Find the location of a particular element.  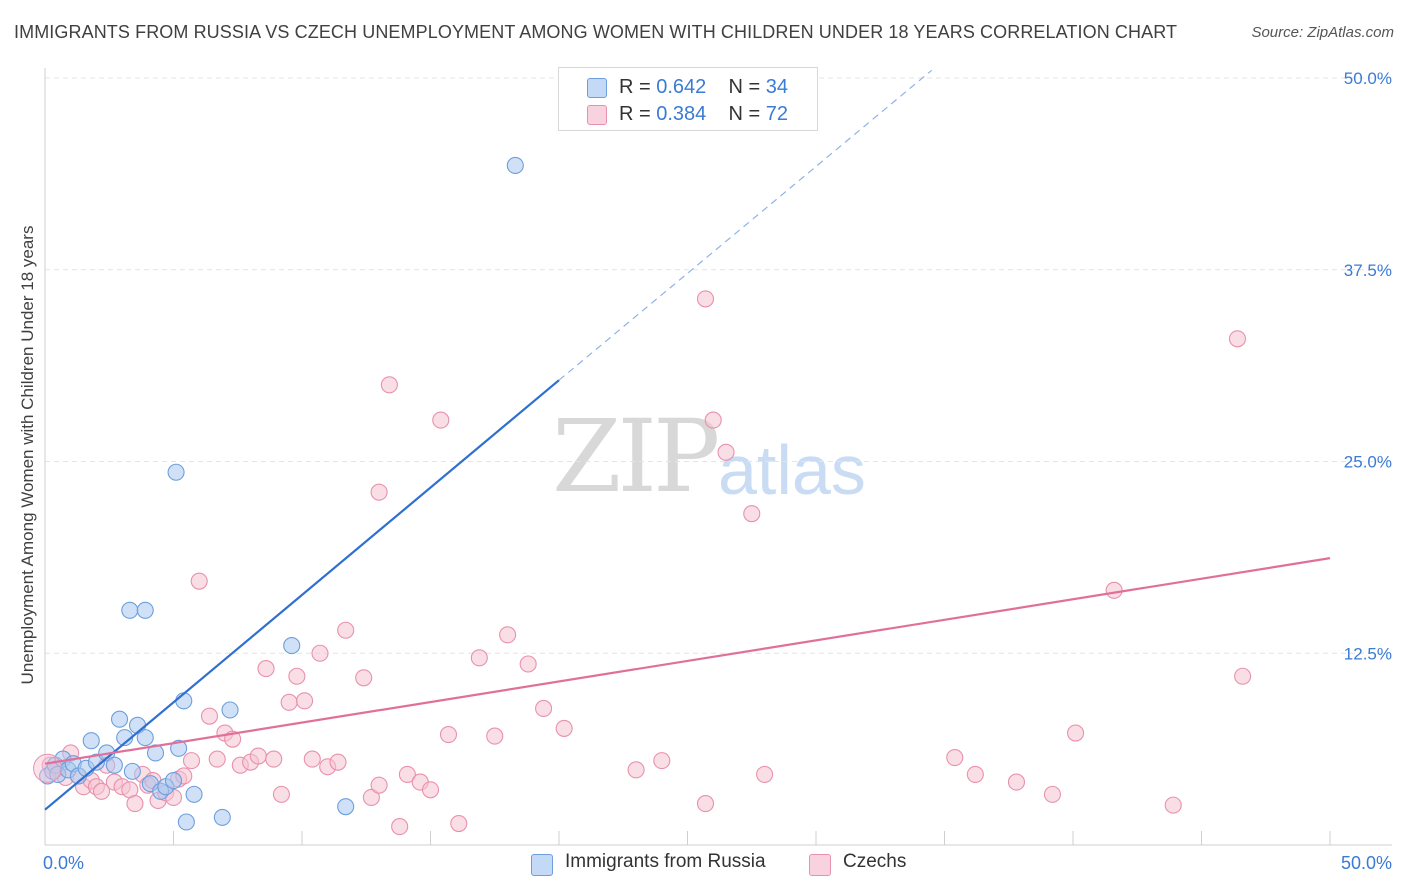

legend-r-value-russia: 0.642 is located at coordinates (681, 87).